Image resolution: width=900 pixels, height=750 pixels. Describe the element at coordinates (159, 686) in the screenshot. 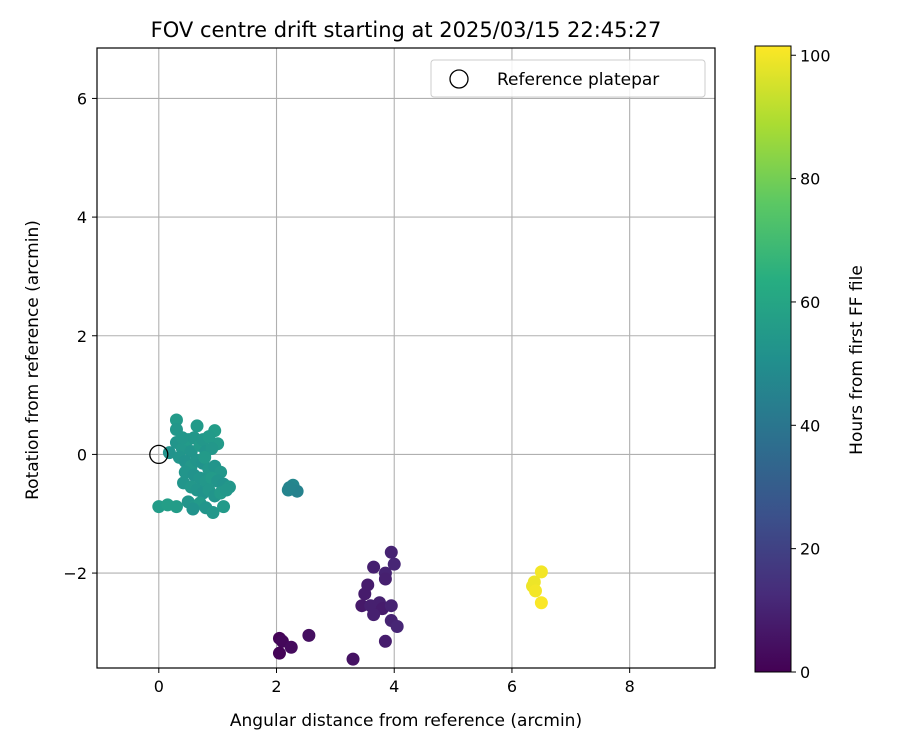

I see `x-tick-label: 0` at that location.